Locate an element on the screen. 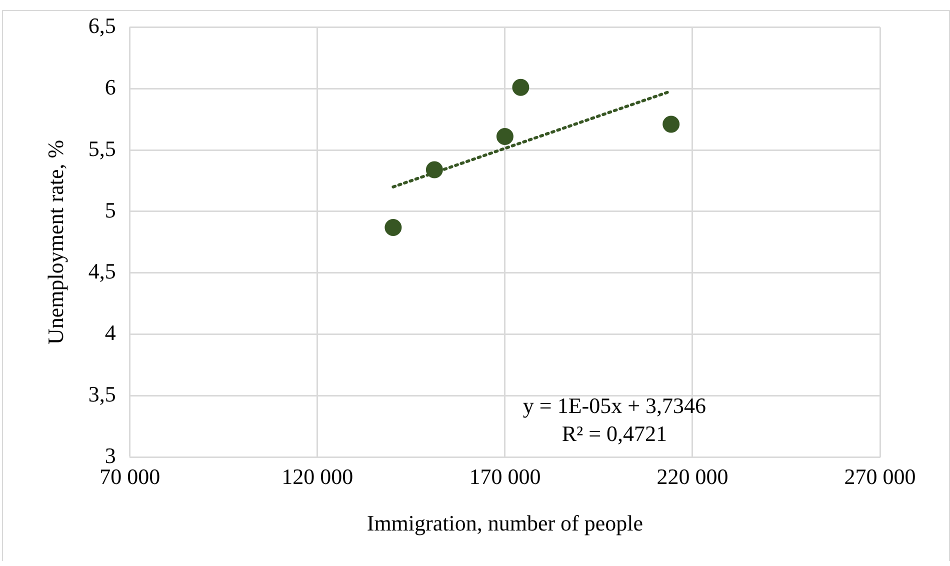 The width and height of the screenshot is (950, 566). y-tick-label: 4,5 is located at coordinates (102, 271).